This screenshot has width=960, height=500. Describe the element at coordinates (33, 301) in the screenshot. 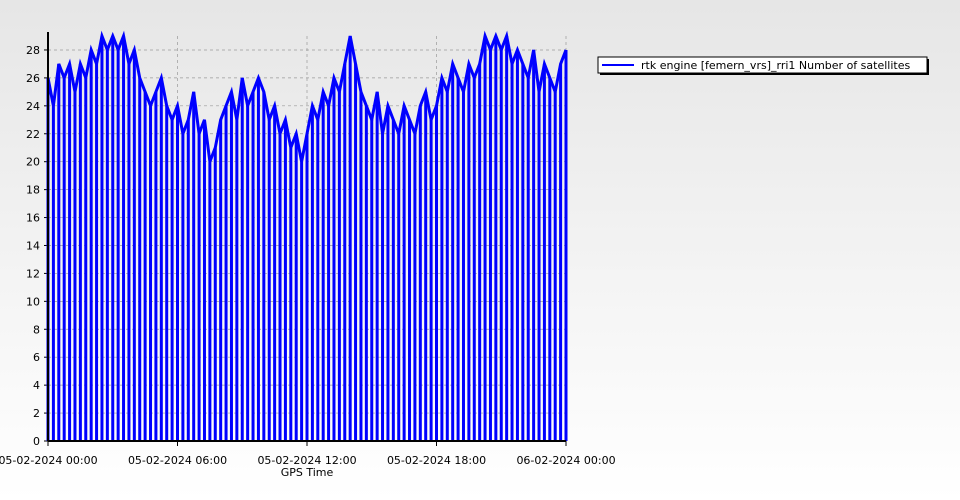

I see `y-tick-label: 10` at that location.